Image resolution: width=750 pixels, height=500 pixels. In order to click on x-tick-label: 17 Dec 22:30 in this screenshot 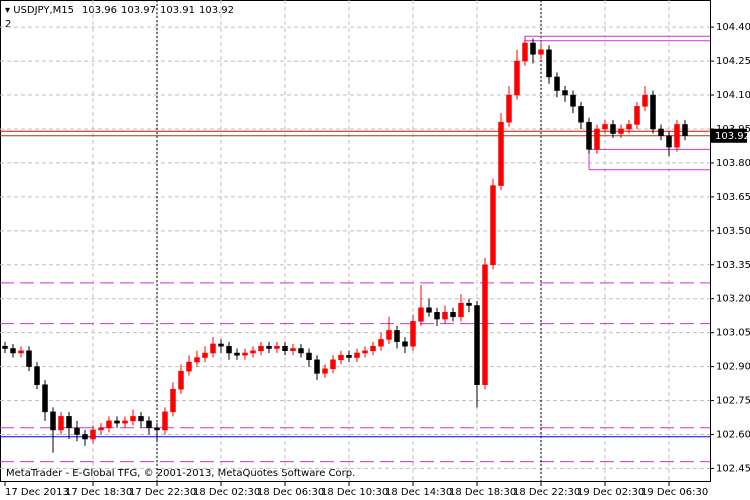, I will do `click(162, 492)`.